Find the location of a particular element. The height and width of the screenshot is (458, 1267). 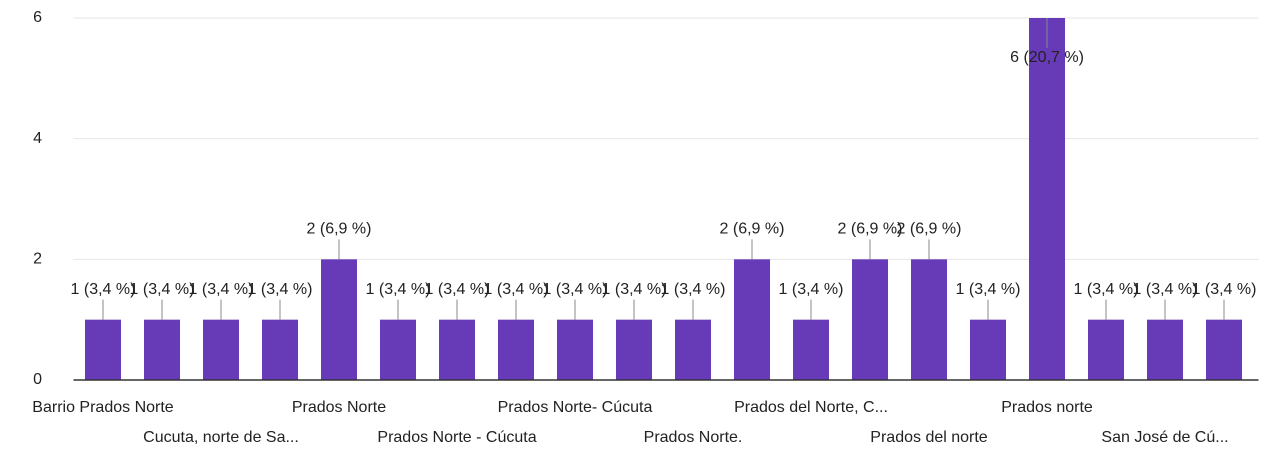

y-tick-label: 2 is located at coordinates (37, 259).